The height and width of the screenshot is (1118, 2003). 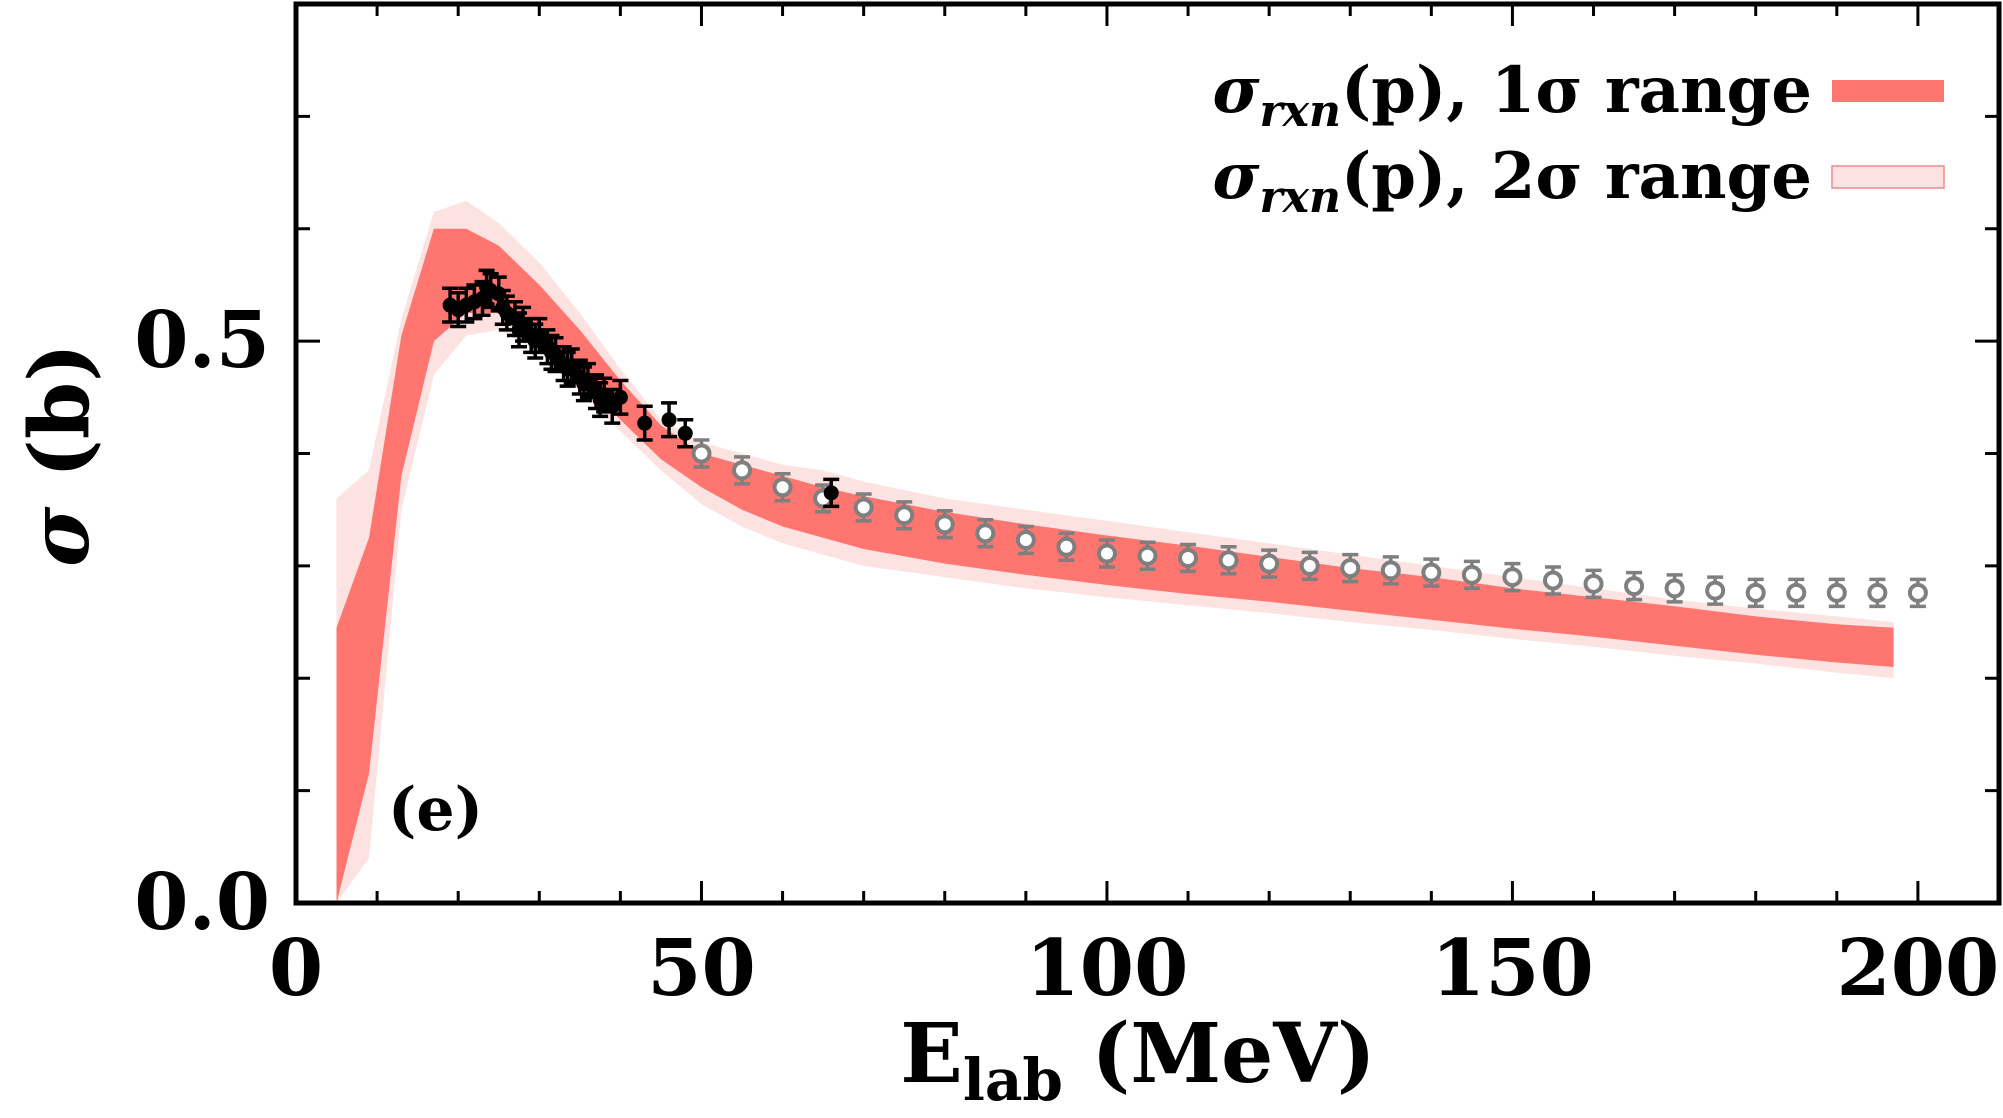 What do you see at coordinates (931, 1054) in the screenshot?
I see `x-axis-label-main: E` at bounding box center [931, 1054].